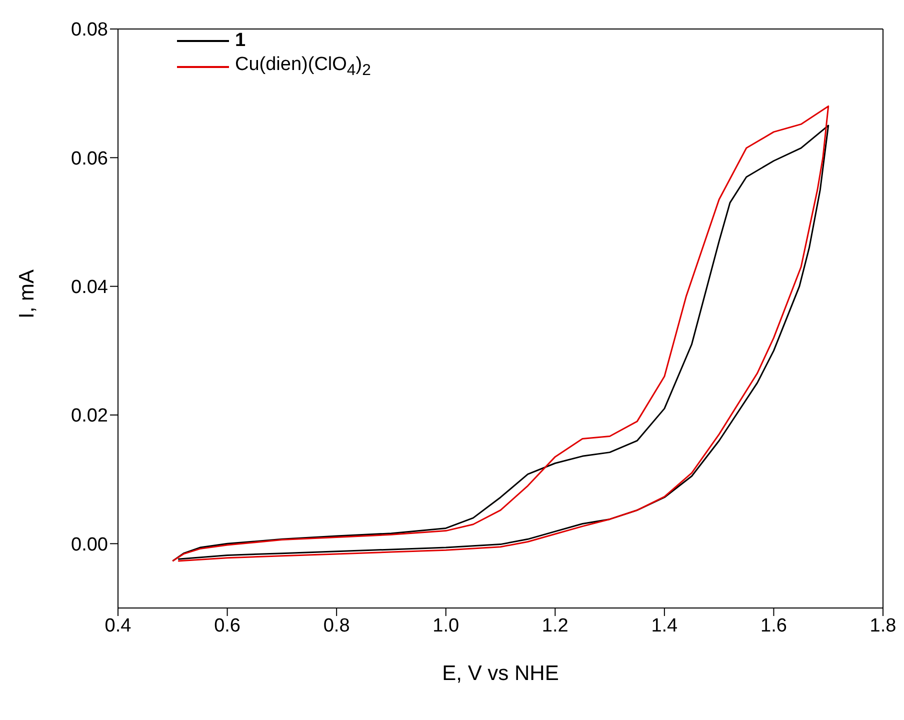  I want to click on x-axis-title: E, V vs NHE, so click(500, 673).